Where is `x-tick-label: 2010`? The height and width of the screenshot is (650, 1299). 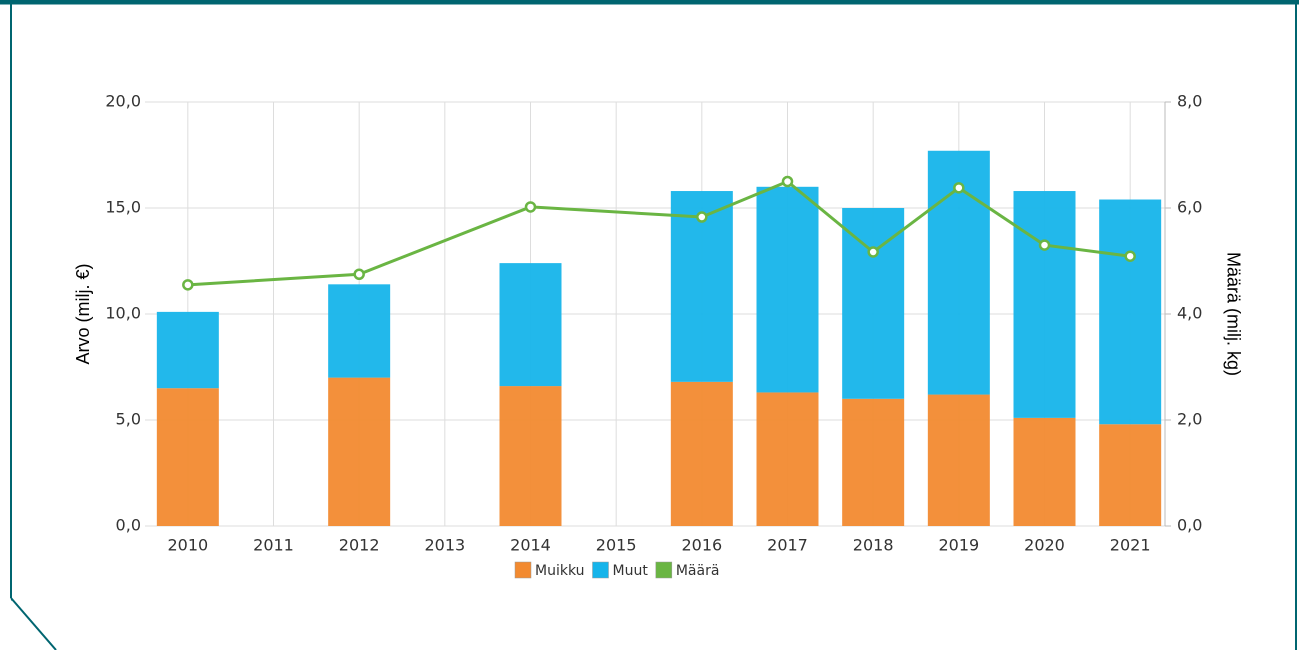 x-tick-label: 2010 is located at coordinates (187, 545).